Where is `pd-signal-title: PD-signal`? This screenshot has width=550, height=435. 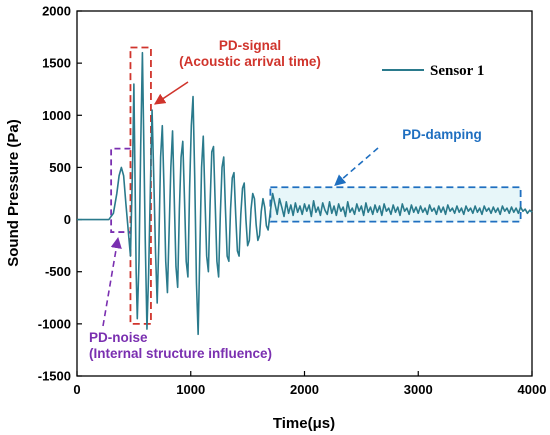 pd-signal-title: PD-signal is located at coordinates (250, 45).